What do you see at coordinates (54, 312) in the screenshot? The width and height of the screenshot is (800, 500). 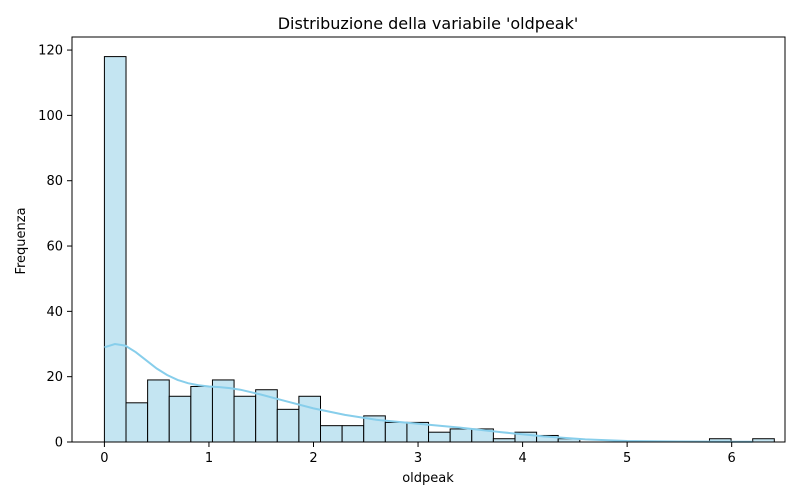 I see `y-tick-label: 40` at bounding box center [54, 312].